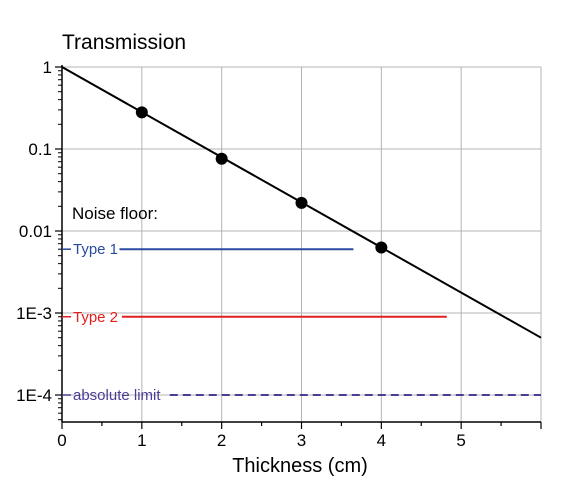  I want to click on y-tick-label: 0.1, so click(40, 149).